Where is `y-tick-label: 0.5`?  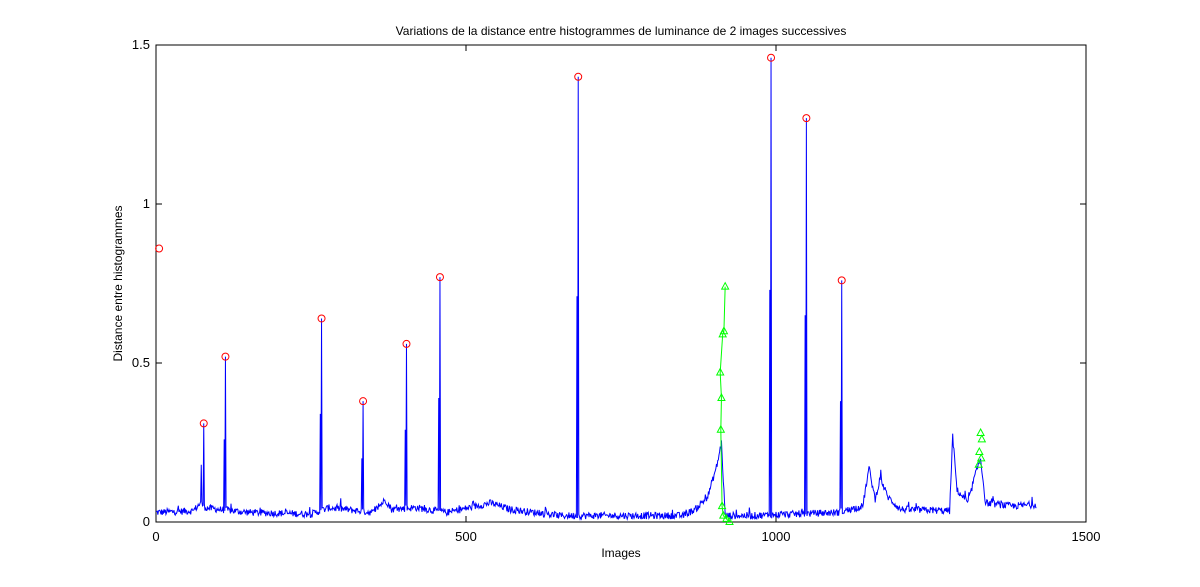
y-tick-label: 0.5 is located at coordinates (141, 362).